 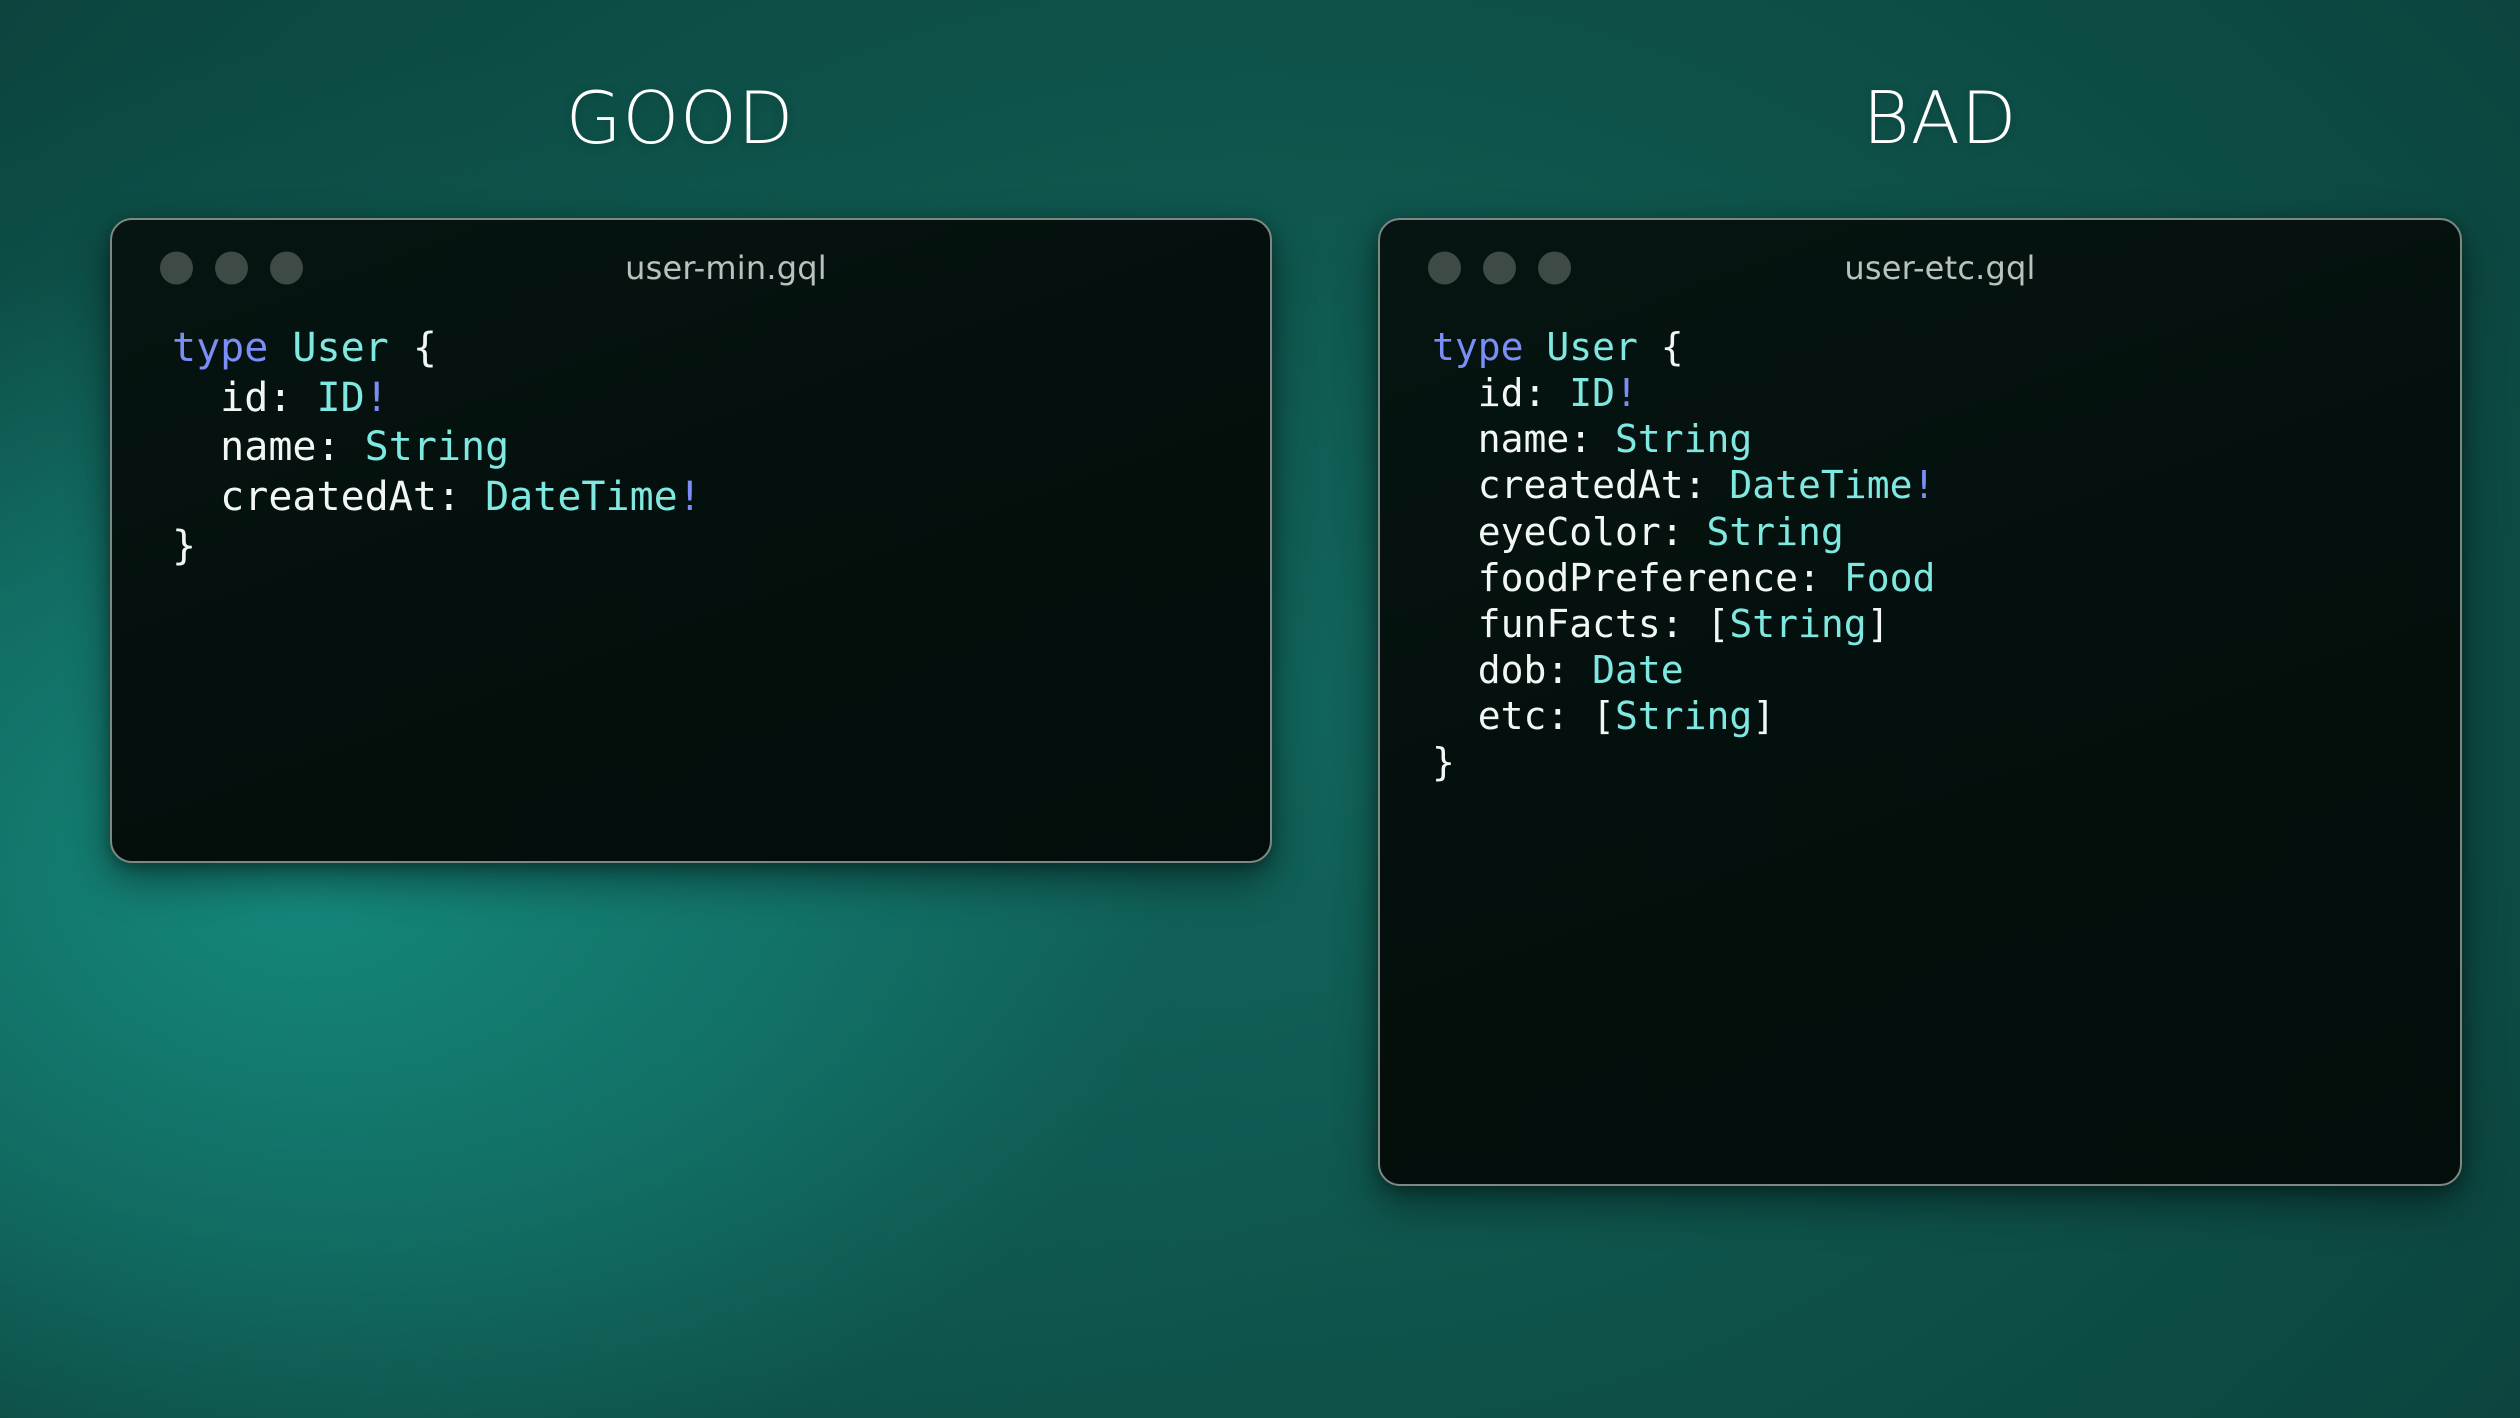 I want to click on code-token-plain: funFacts: [, so click(x=1581, y=623).